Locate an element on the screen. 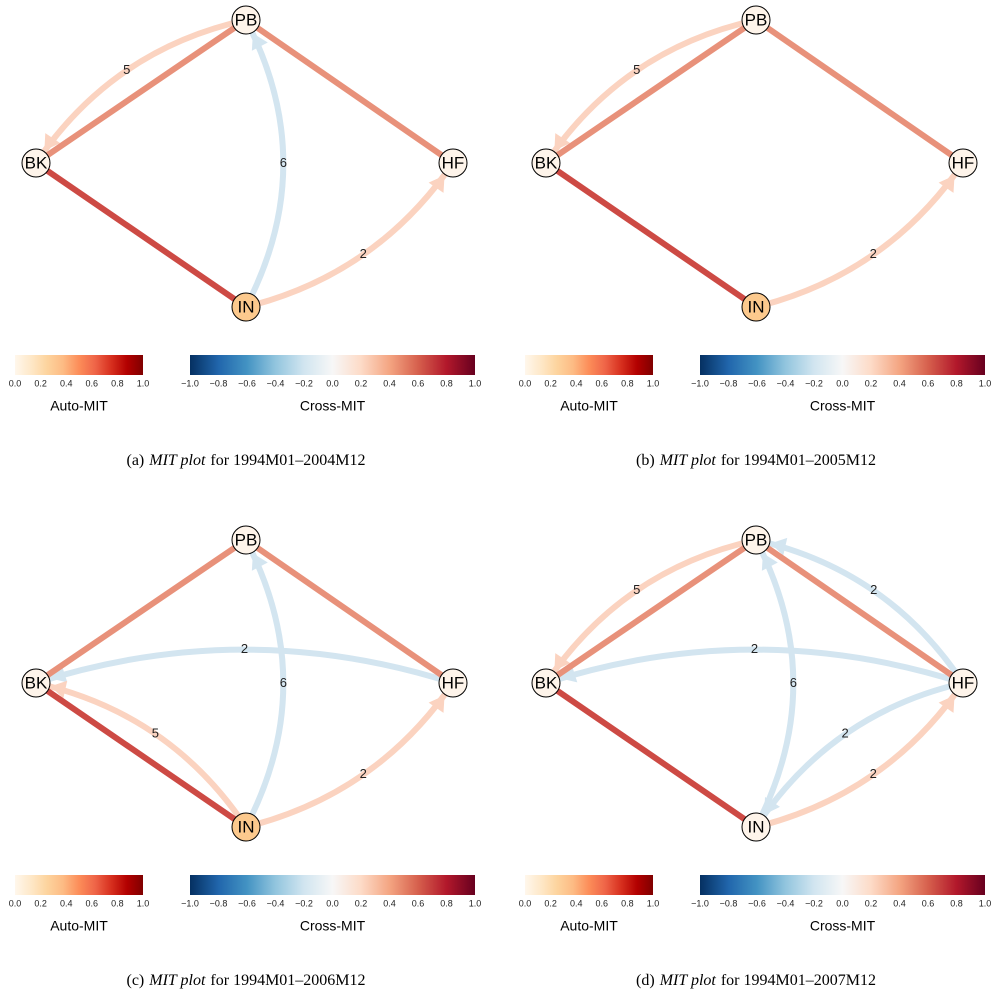 This screenshot has width=994, height=991. colorbar-tick-label: −0.6 is located at coordinates (757, 903).